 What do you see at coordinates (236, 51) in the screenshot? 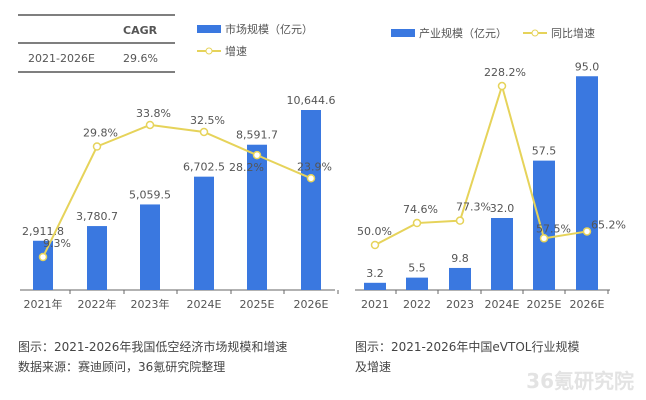
I see `legend-line-label: 增速` at bounding box center [236, 51].